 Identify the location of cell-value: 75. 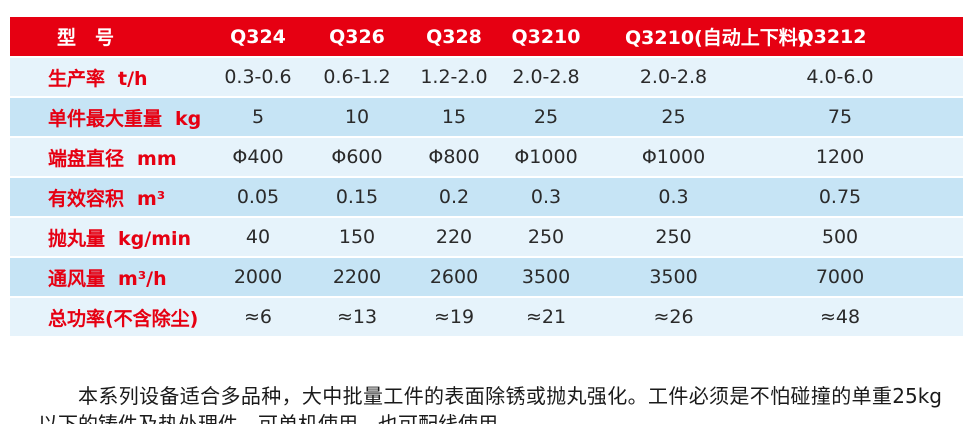
(840, 117).